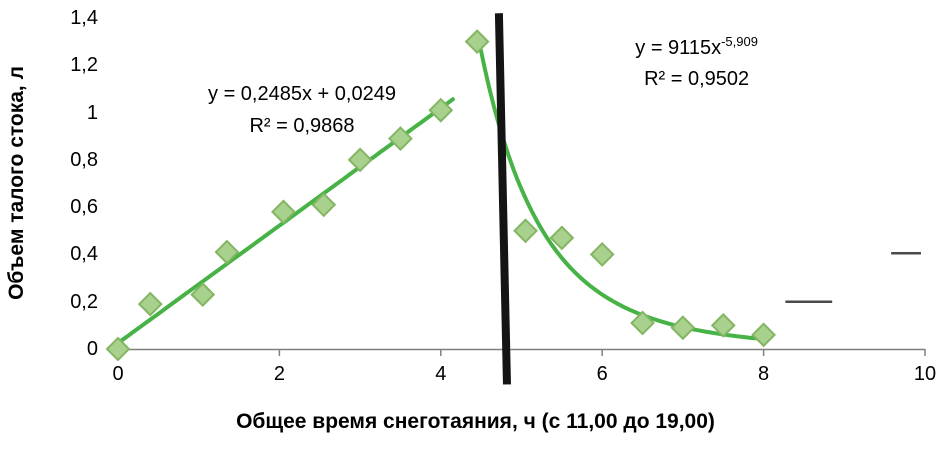  I want to click on equation-text: y = 9115x-5,909, so click(696, 45).